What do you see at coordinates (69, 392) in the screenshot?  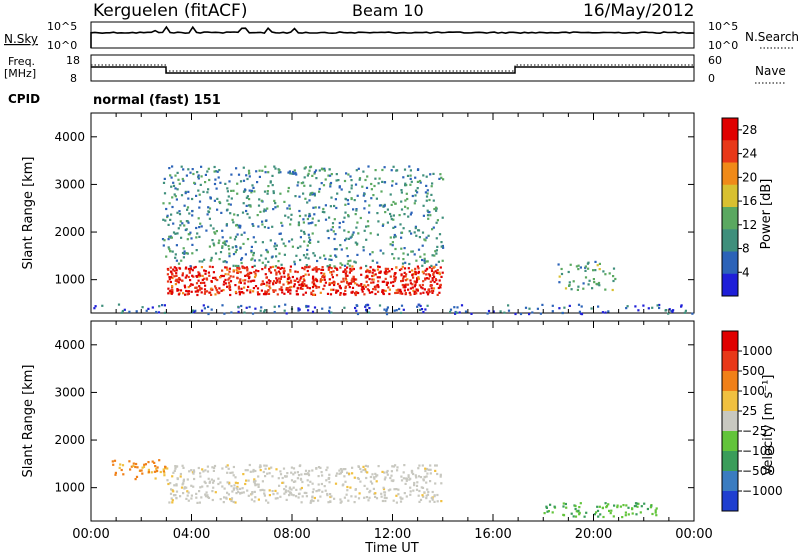 I see `velocity-ytick: 3000` at bounding box center [69, 392].